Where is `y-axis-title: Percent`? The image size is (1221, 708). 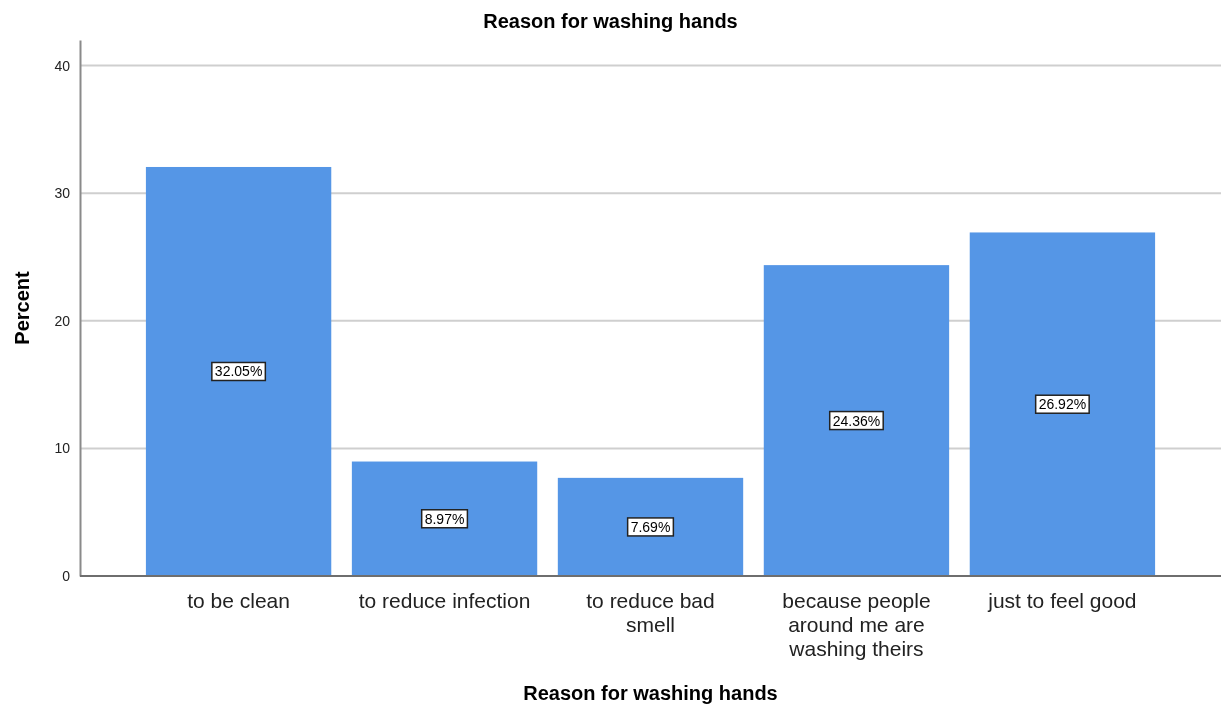 y-axis-title: Percent is located at coordinates (22, 307).